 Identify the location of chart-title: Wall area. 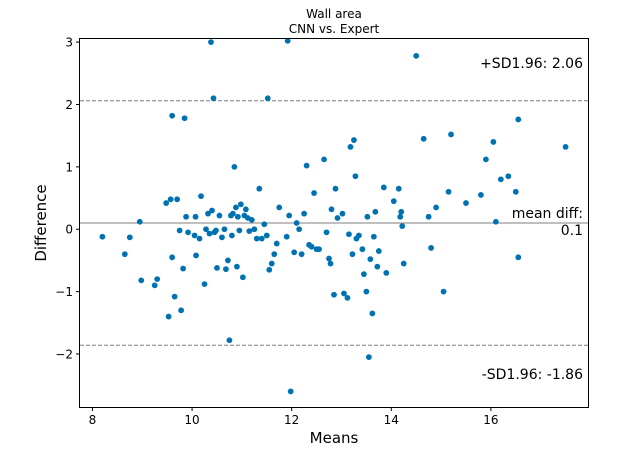
(334, 14).